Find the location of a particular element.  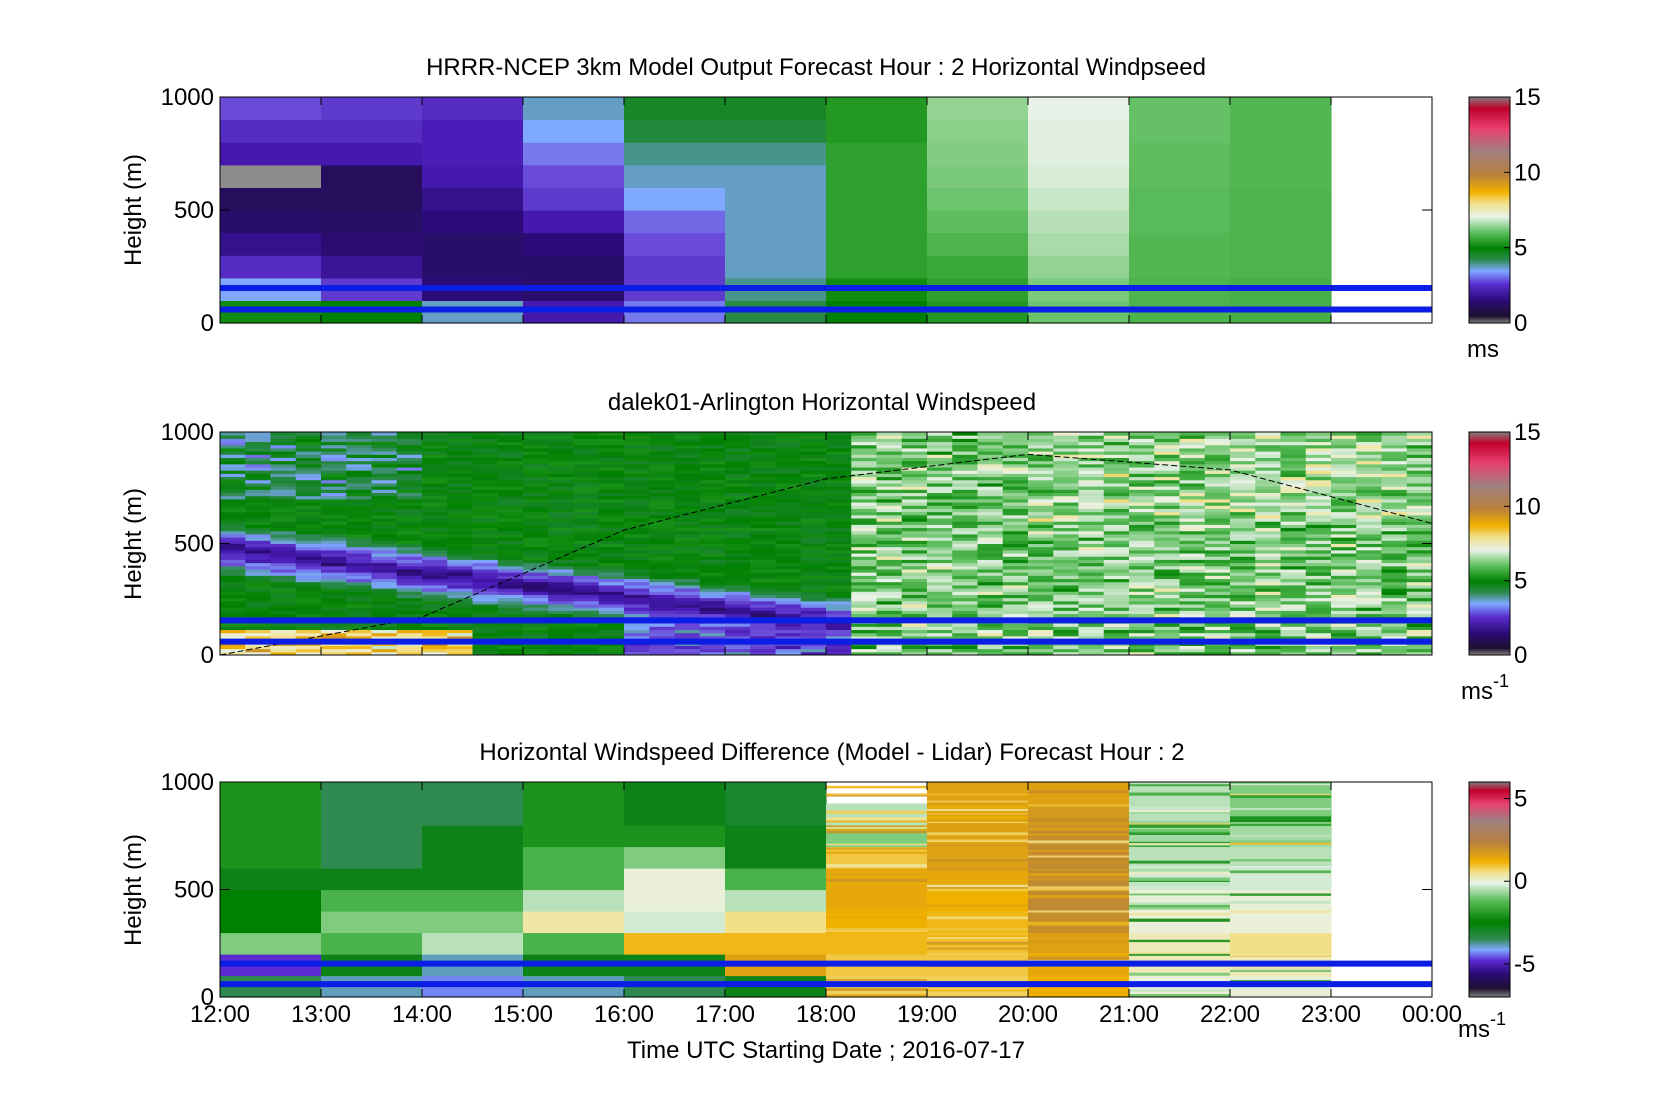

colorbar-tick-label: 0 is located at coordinates (1520, 323).